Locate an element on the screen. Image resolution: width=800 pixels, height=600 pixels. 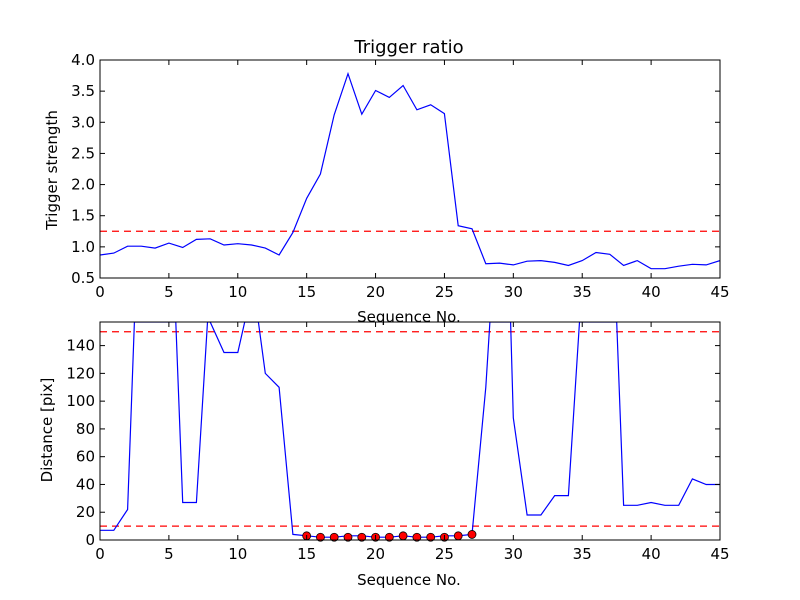
top-panel-y-tick-label: 1.0 is located at coordinates (83, 247).